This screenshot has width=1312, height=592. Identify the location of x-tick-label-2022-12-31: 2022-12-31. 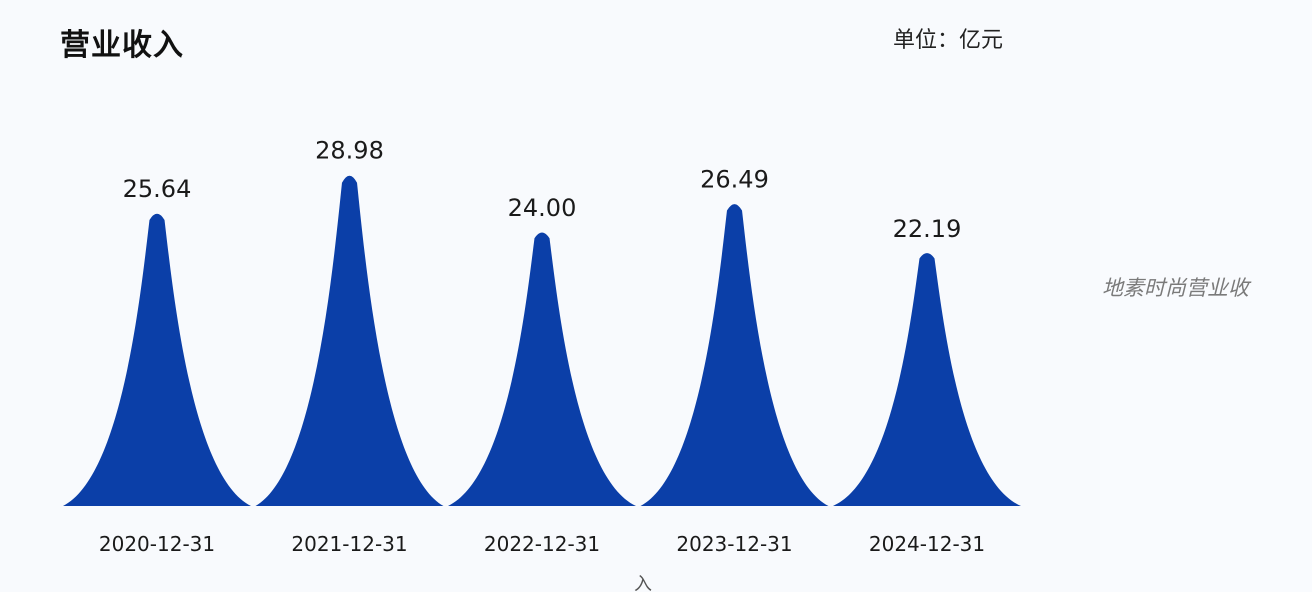
(542, 544).